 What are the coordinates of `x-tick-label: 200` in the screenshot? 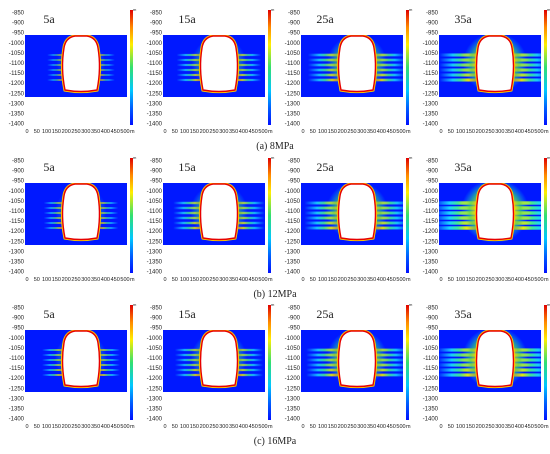 It's located at (66, 280).